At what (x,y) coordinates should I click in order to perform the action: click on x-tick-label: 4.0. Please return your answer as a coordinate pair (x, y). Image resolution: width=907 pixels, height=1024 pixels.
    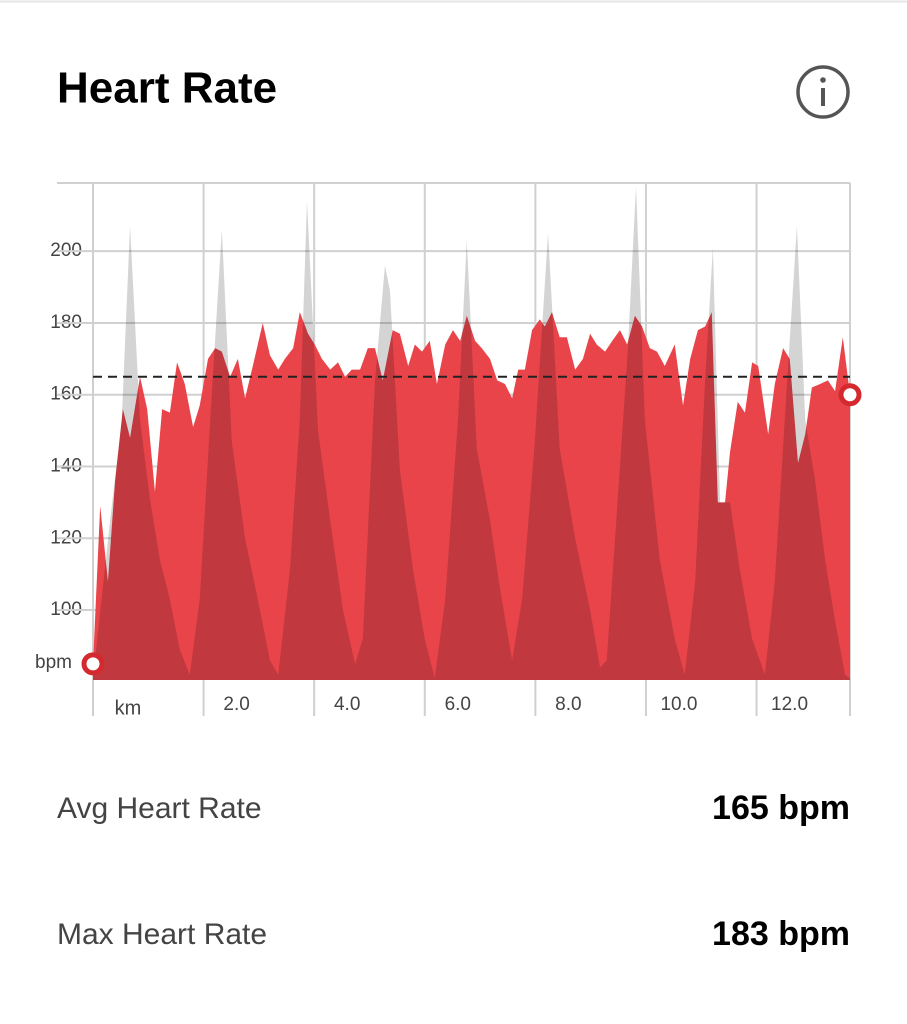
    Looking at the image, I should click on (347, 704).